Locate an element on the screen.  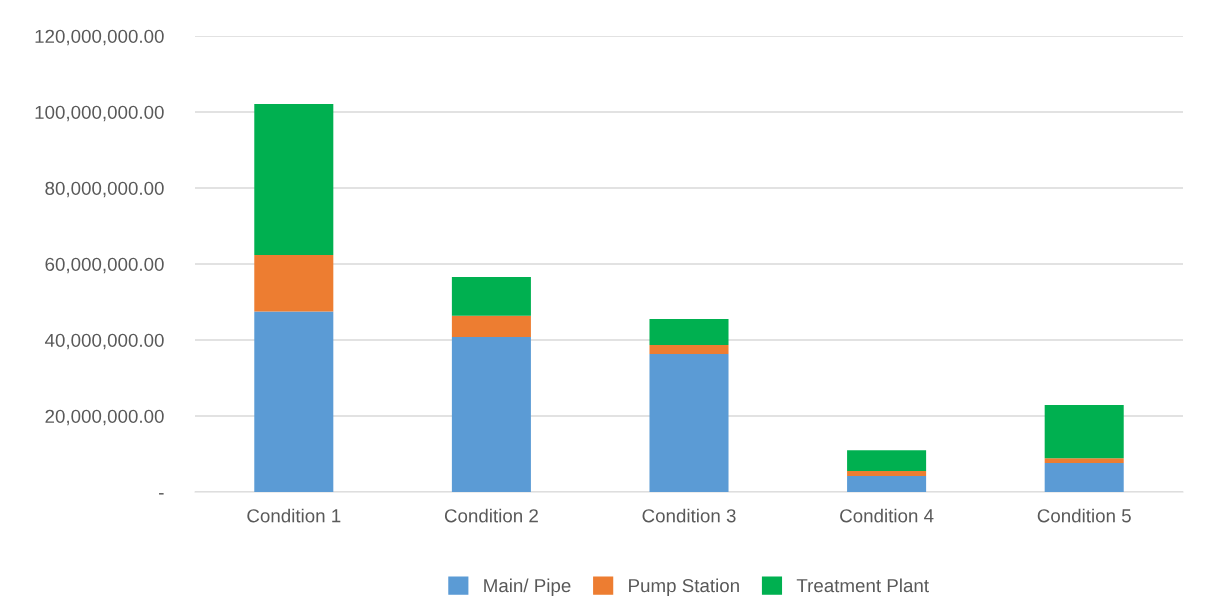
x-tick-label: Condition 5 is located at coordinates (1084, 515).